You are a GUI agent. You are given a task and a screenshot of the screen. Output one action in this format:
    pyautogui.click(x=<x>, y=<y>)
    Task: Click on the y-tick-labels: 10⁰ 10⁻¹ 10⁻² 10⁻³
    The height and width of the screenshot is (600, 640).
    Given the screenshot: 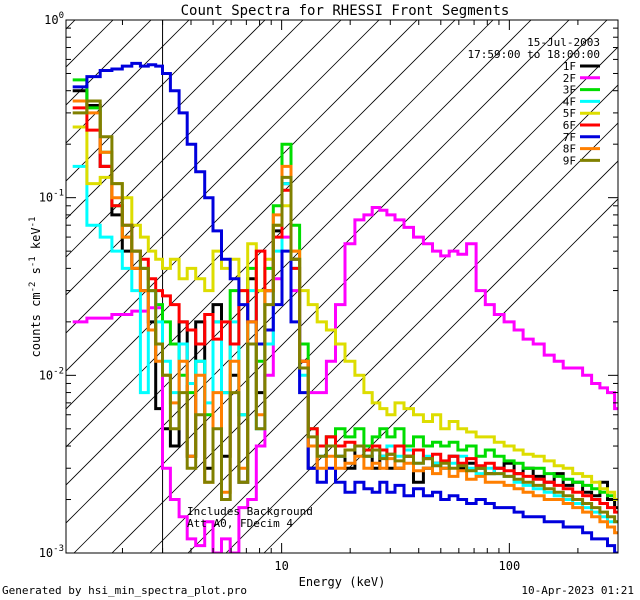 What is the action you would take?
    pyautogui.click(x=51, y=285)
    